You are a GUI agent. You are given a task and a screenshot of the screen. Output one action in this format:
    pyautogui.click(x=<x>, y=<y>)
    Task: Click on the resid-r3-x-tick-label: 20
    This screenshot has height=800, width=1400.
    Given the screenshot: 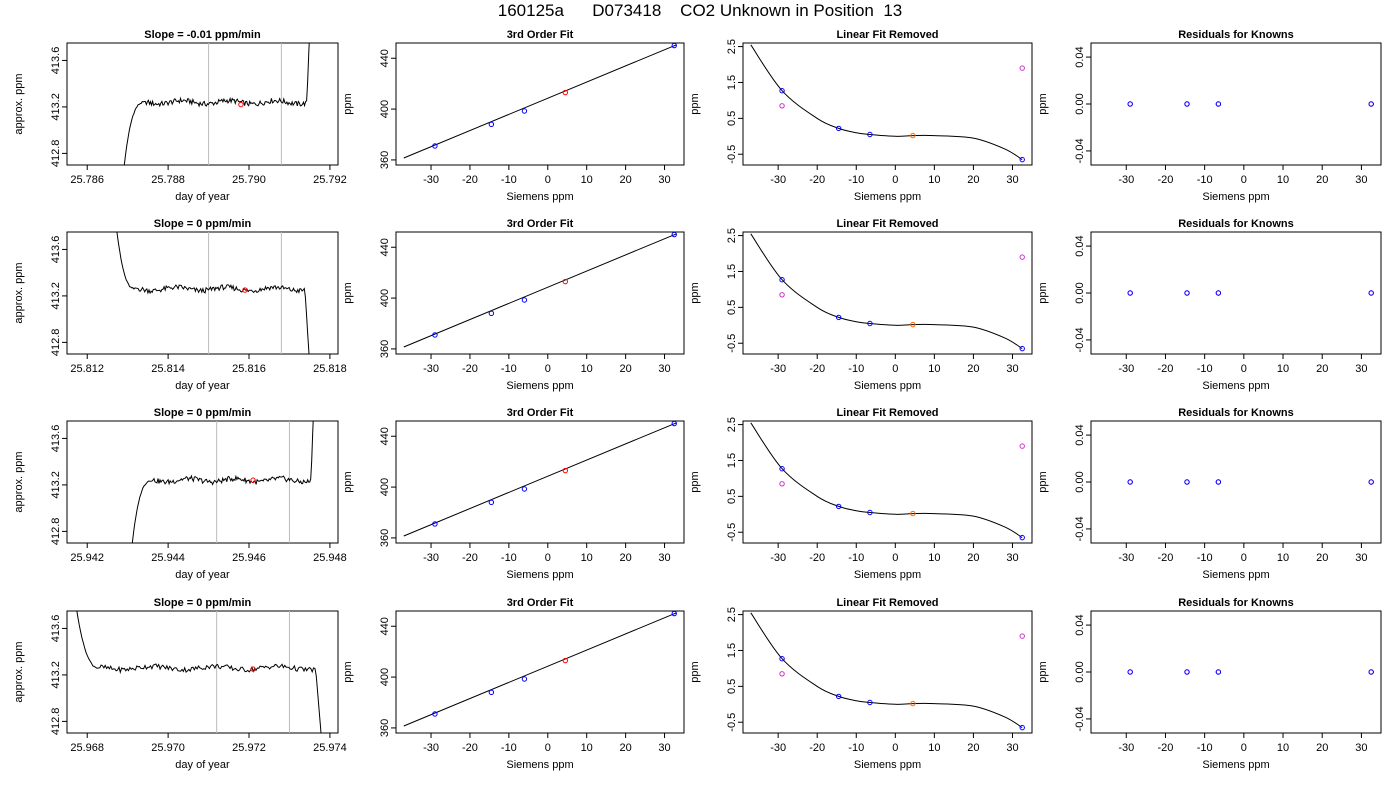 What is the action you would take?
    pyautogui.click(x=1322, y=558)
    